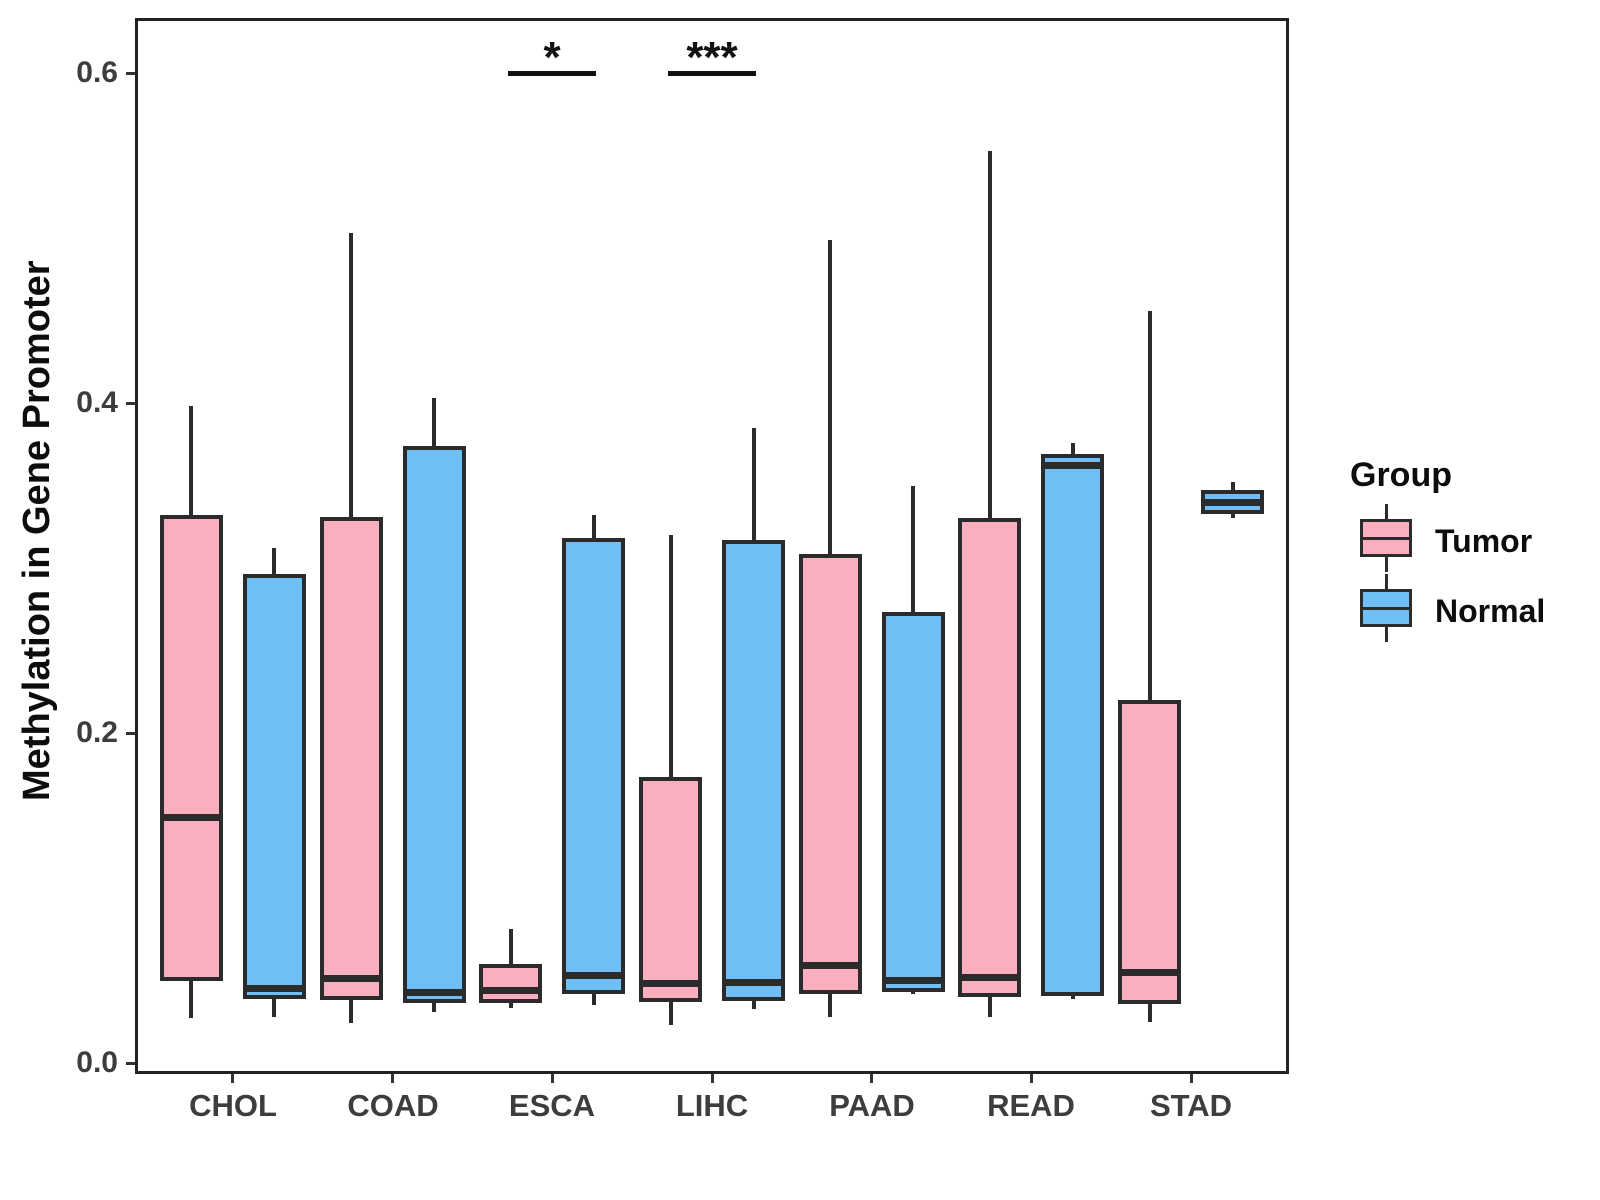 The image size is (1600, 1200). What do you see at coordinates (191, 748) in the screenshot?
I see `box-tumor-CHOL` at bounding box center [191, 748].